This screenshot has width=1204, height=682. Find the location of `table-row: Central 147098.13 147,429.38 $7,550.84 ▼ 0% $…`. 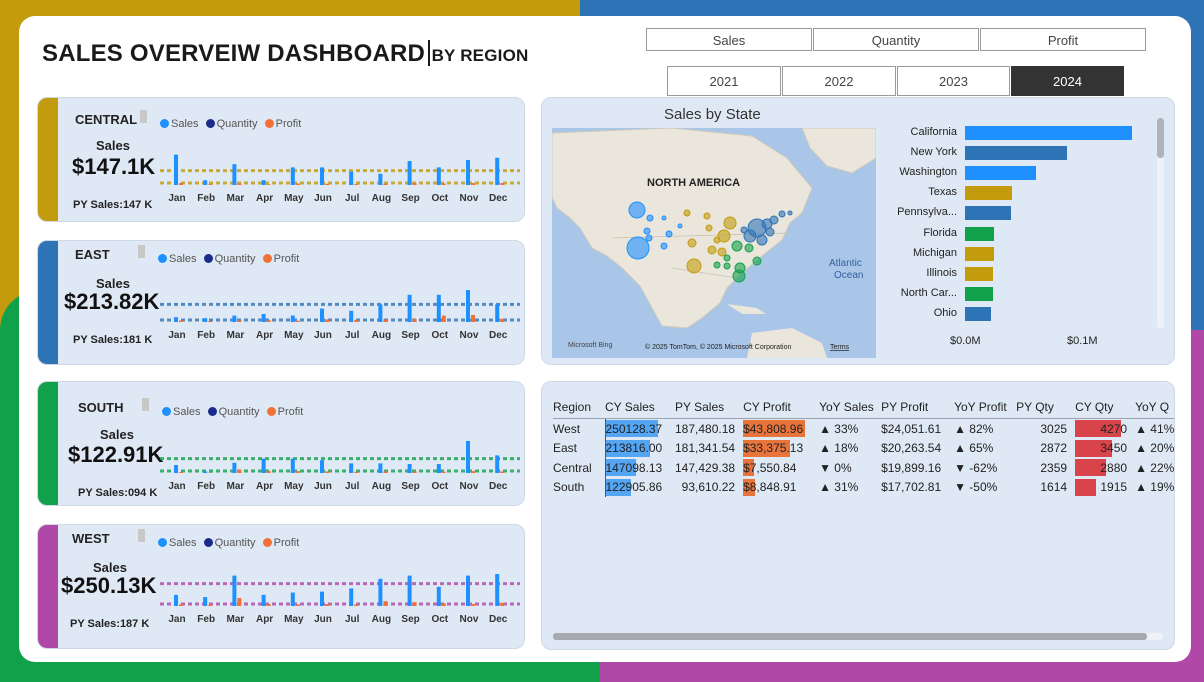

table-row: Central 147098.13 147,429.38 $7,550.84 ▼ 0% $… is located at coordinates (863, 468).